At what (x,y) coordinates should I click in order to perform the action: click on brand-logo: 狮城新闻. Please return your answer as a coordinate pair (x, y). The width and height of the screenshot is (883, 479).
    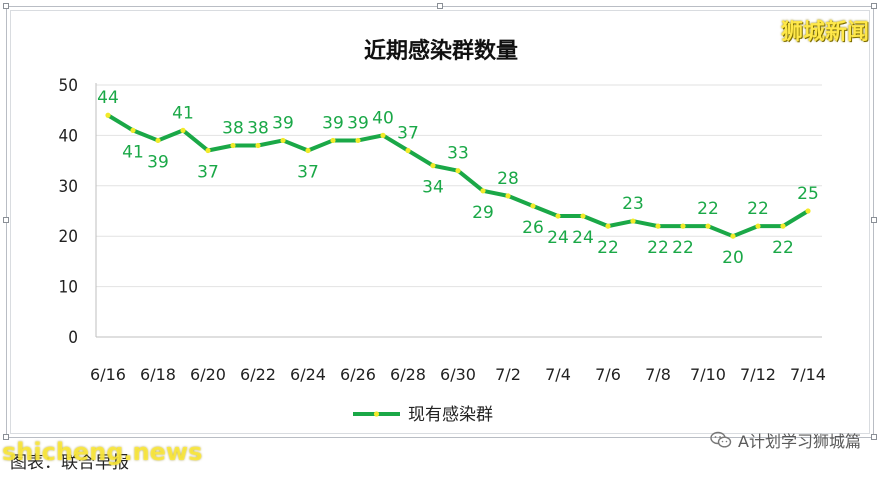
    Looking at the image, I should click on (824, 32).